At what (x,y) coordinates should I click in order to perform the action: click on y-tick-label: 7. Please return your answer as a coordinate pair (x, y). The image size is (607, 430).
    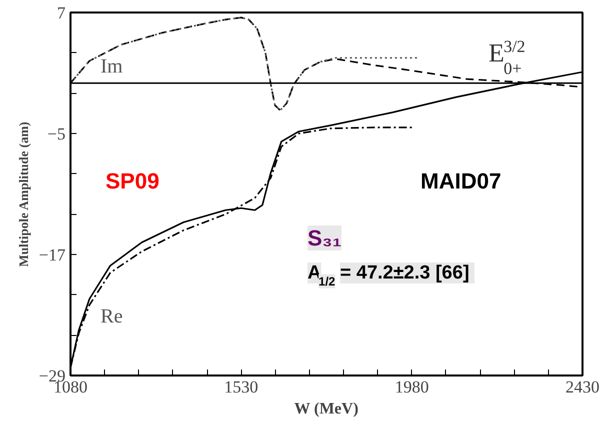
    Looking at the image, I should click on (61, 13).